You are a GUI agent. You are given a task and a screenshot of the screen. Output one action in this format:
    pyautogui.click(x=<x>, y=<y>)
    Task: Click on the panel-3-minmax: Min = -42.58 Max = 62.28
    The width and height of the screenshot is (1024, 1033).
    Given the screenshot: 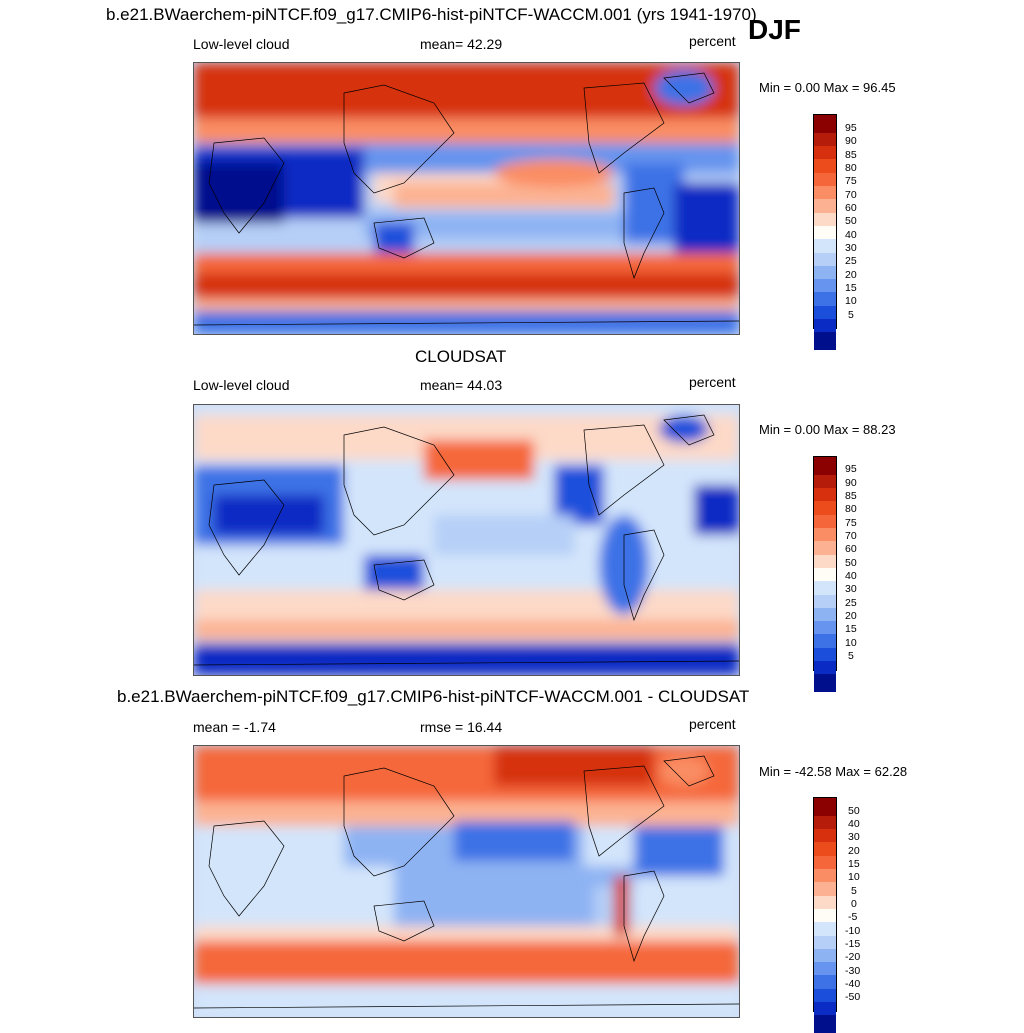 What is the action you would take?
    pyautogui.click(x=833, y=771)
    